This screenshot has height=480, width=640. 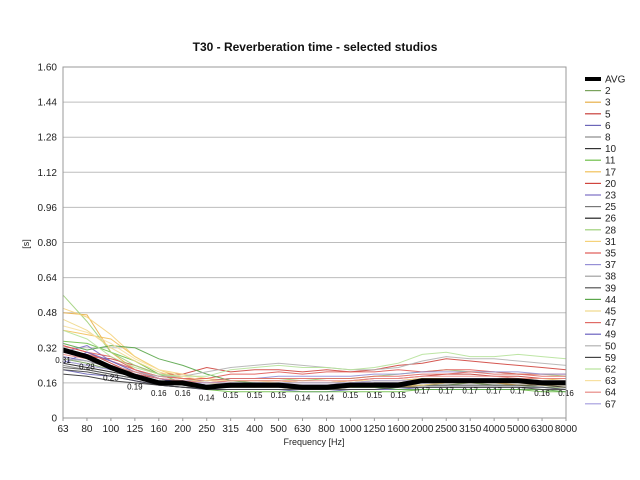 What do you see at coordinates (111, 429) in the screenshot?
I see `x-tick-label: 100` at bounding box center [111, 429].